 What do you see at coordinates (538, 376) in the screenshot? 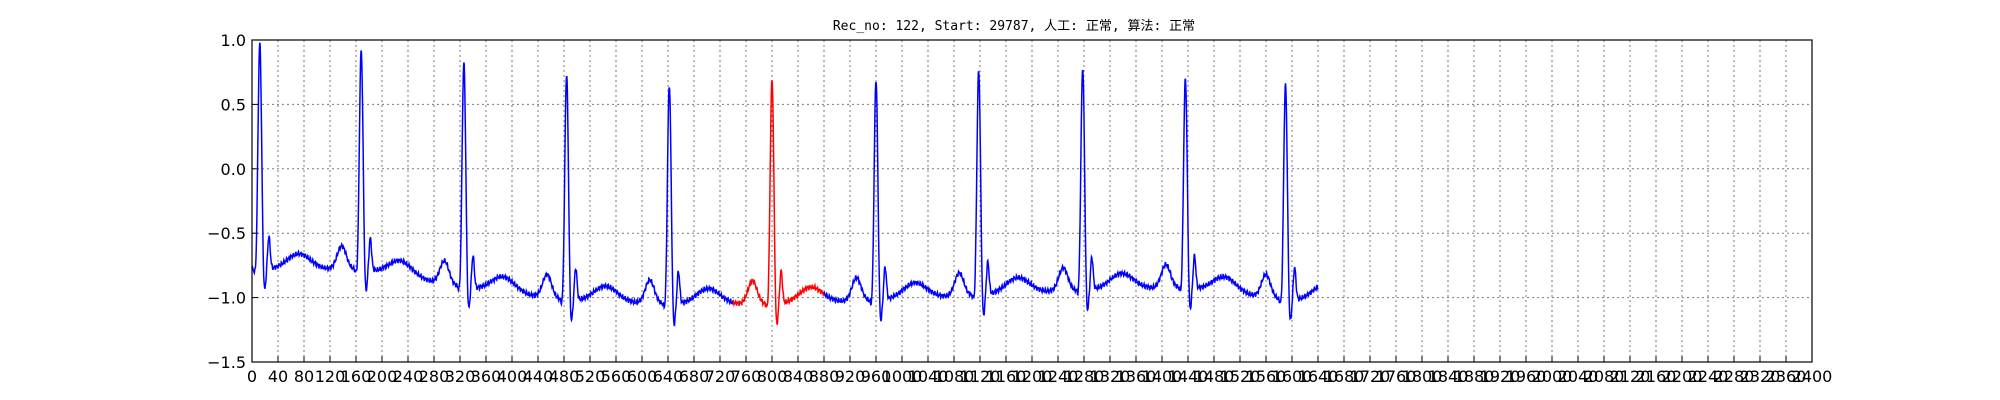
I see `x-tick-label: 440` at bounding box center [538, 376].